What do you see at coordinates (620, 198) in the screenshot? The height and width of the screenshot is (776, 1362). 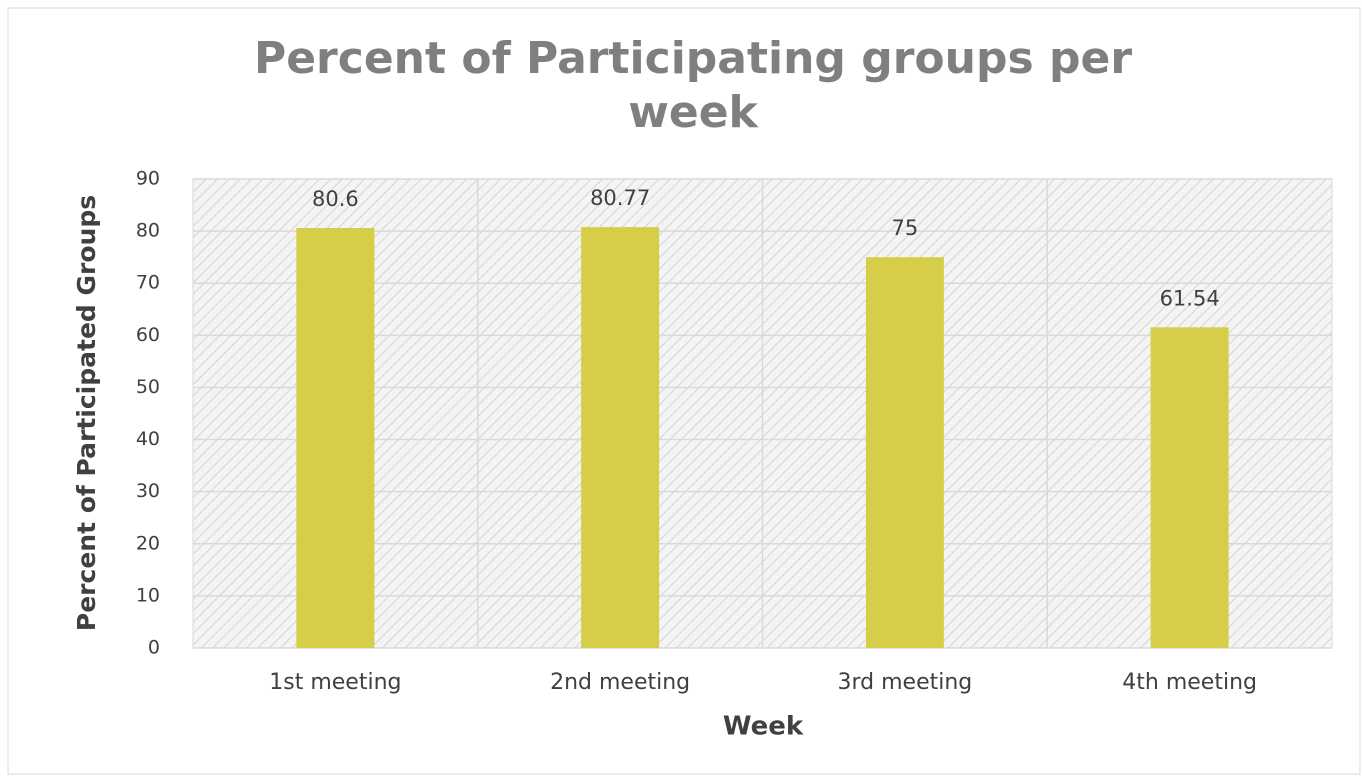 I see `data-label: 80.77` at bounding box center [620, 198].